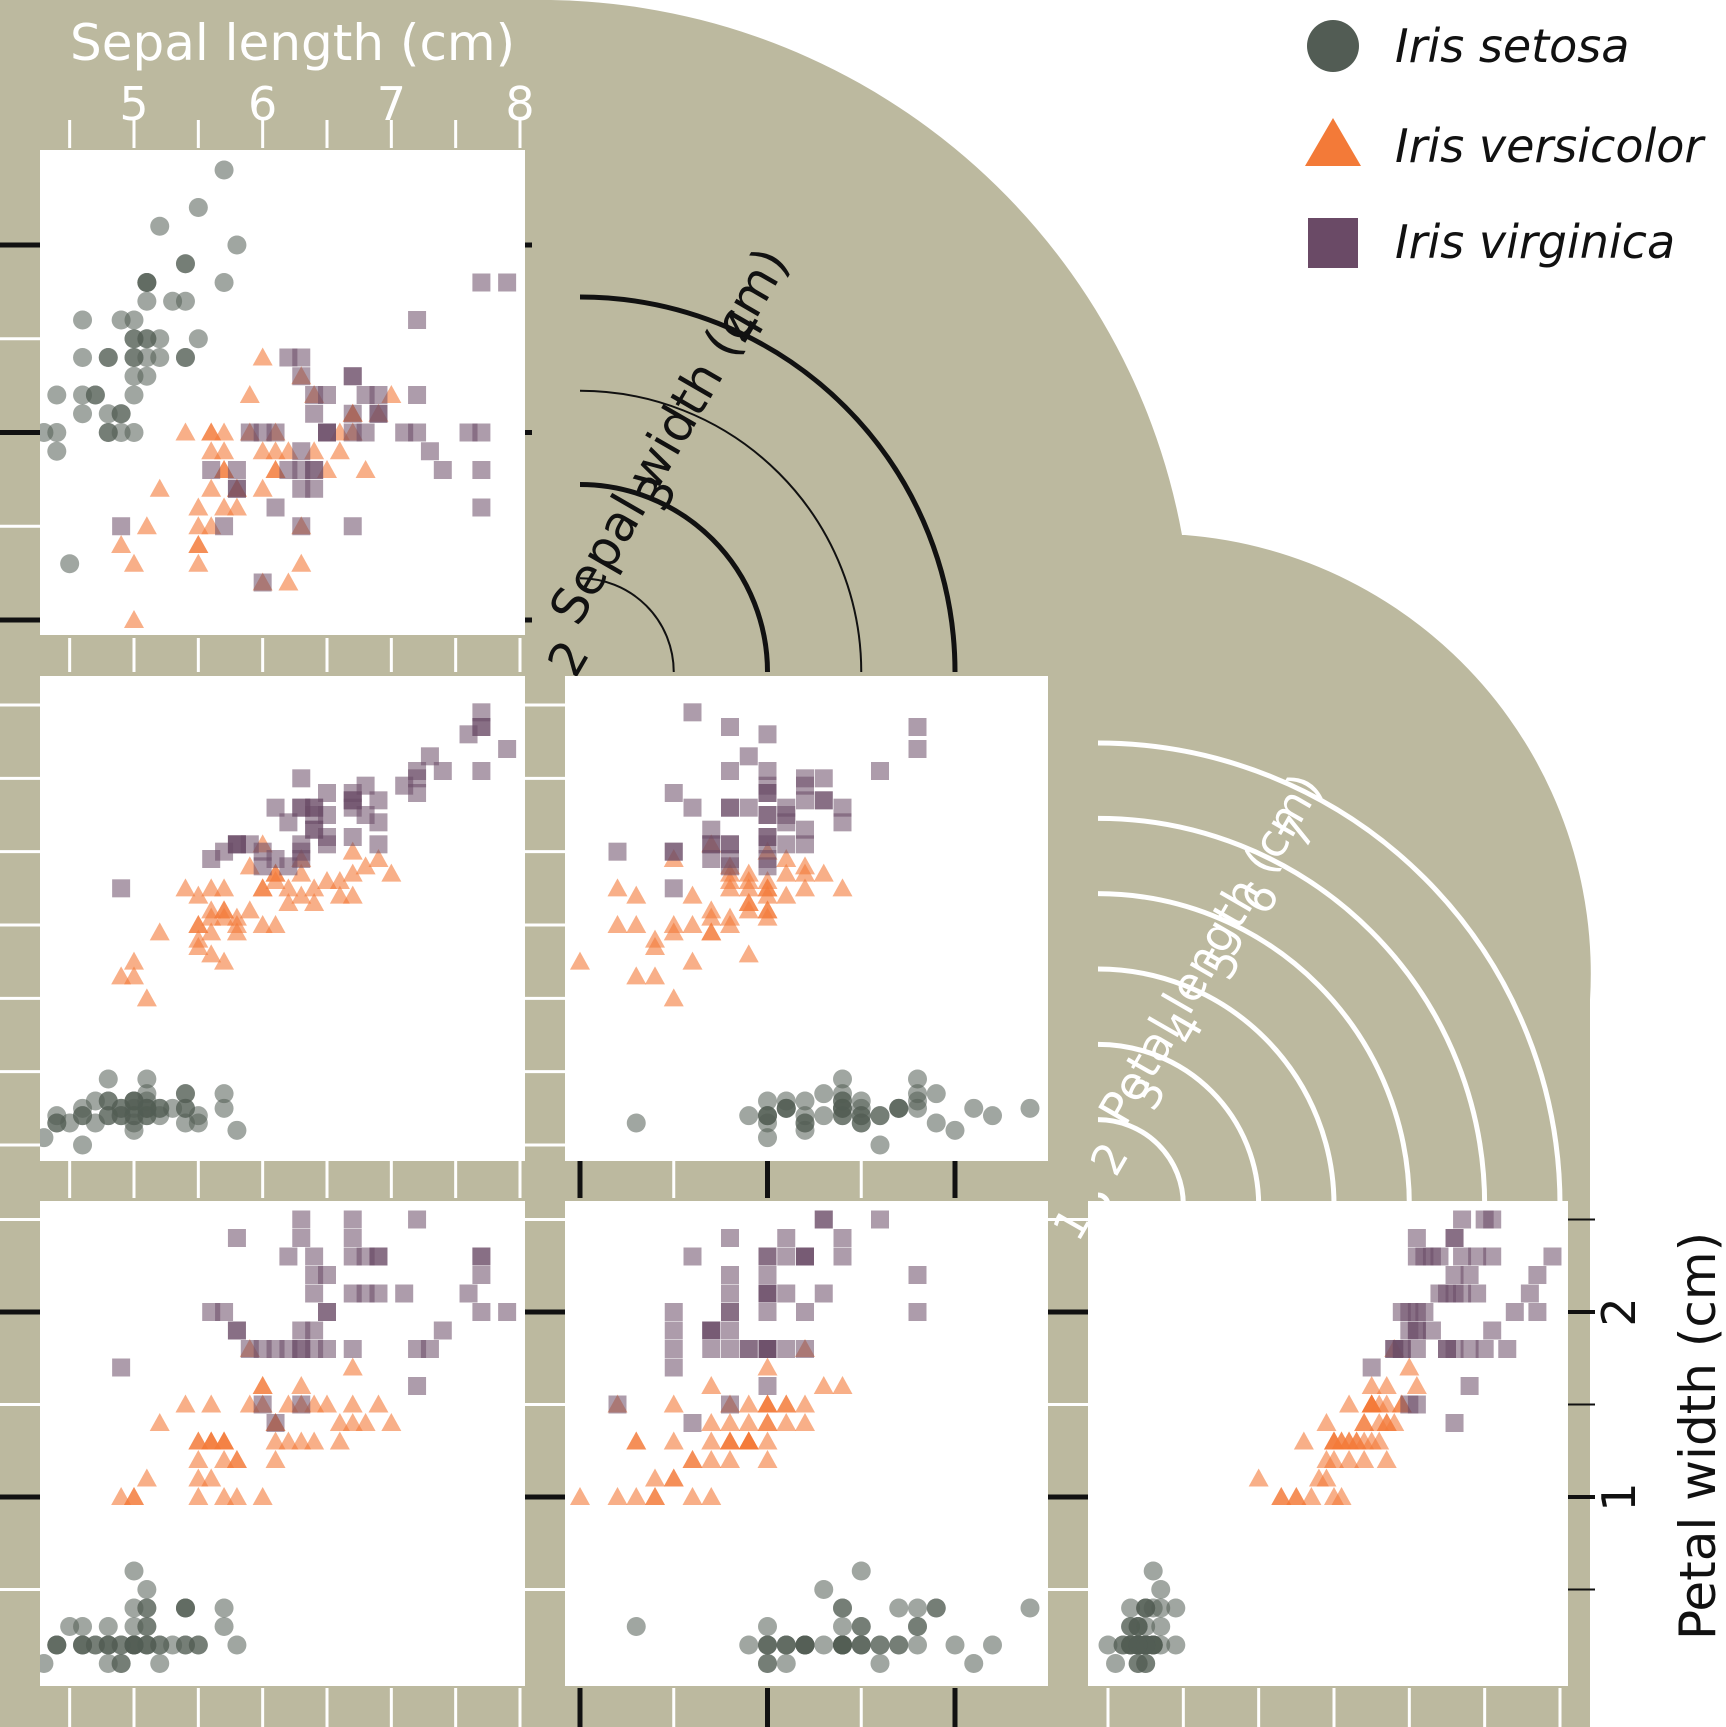  What do you see at coordinates (627, 625) in the screenshot?
I see `sepal-width-arc-2.5` at bounding box center [627, 625].